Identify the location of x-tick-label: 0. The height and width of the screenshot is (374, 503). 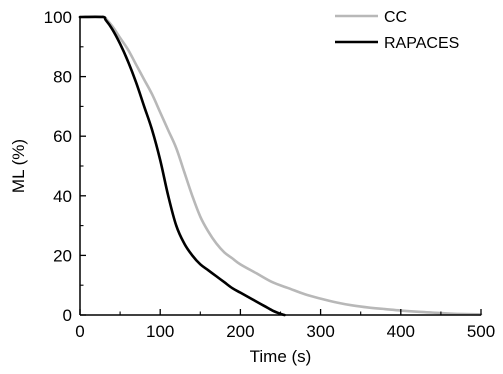
(79, 331).